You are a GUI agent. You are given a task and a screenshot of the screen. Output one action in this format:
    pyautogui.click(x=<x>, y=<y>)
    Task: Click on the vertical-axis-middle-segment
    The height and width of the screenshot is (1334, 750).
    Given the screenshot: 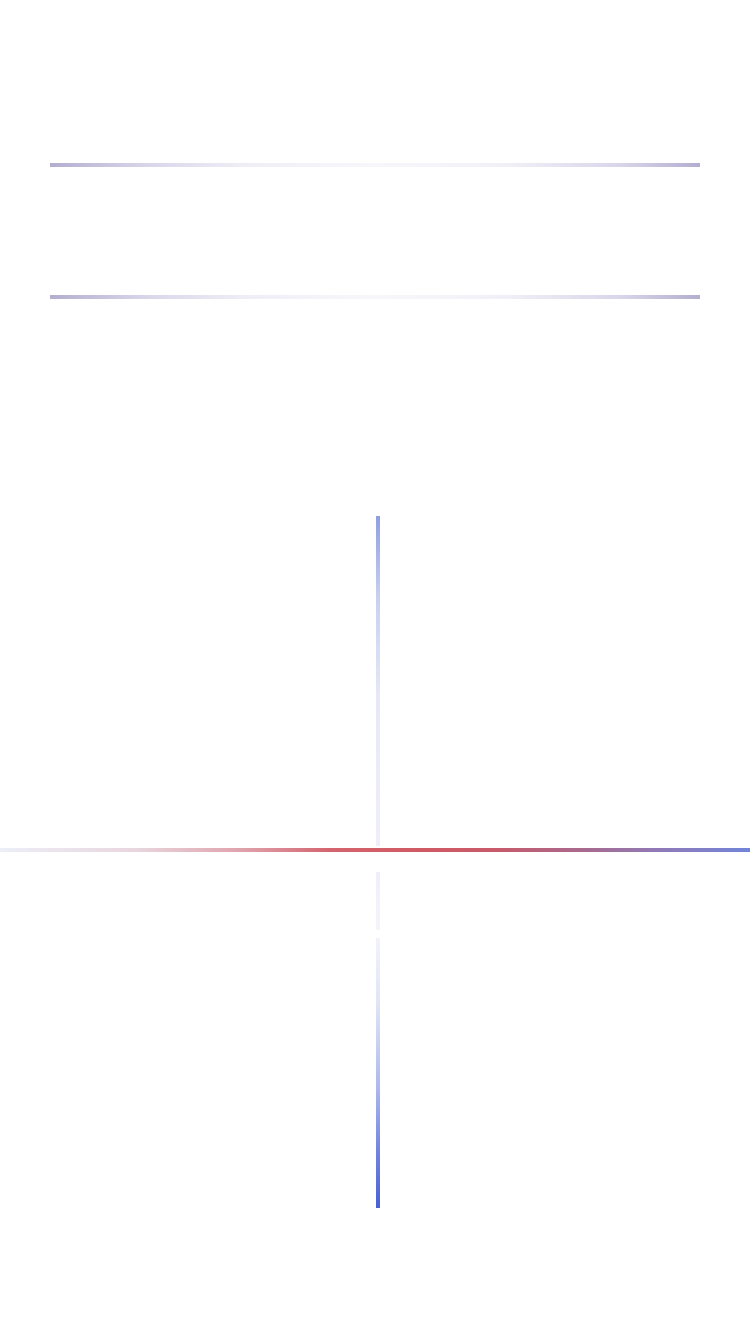 What is the action you would take?
    pyautogui.click(x=378, y=901)
    